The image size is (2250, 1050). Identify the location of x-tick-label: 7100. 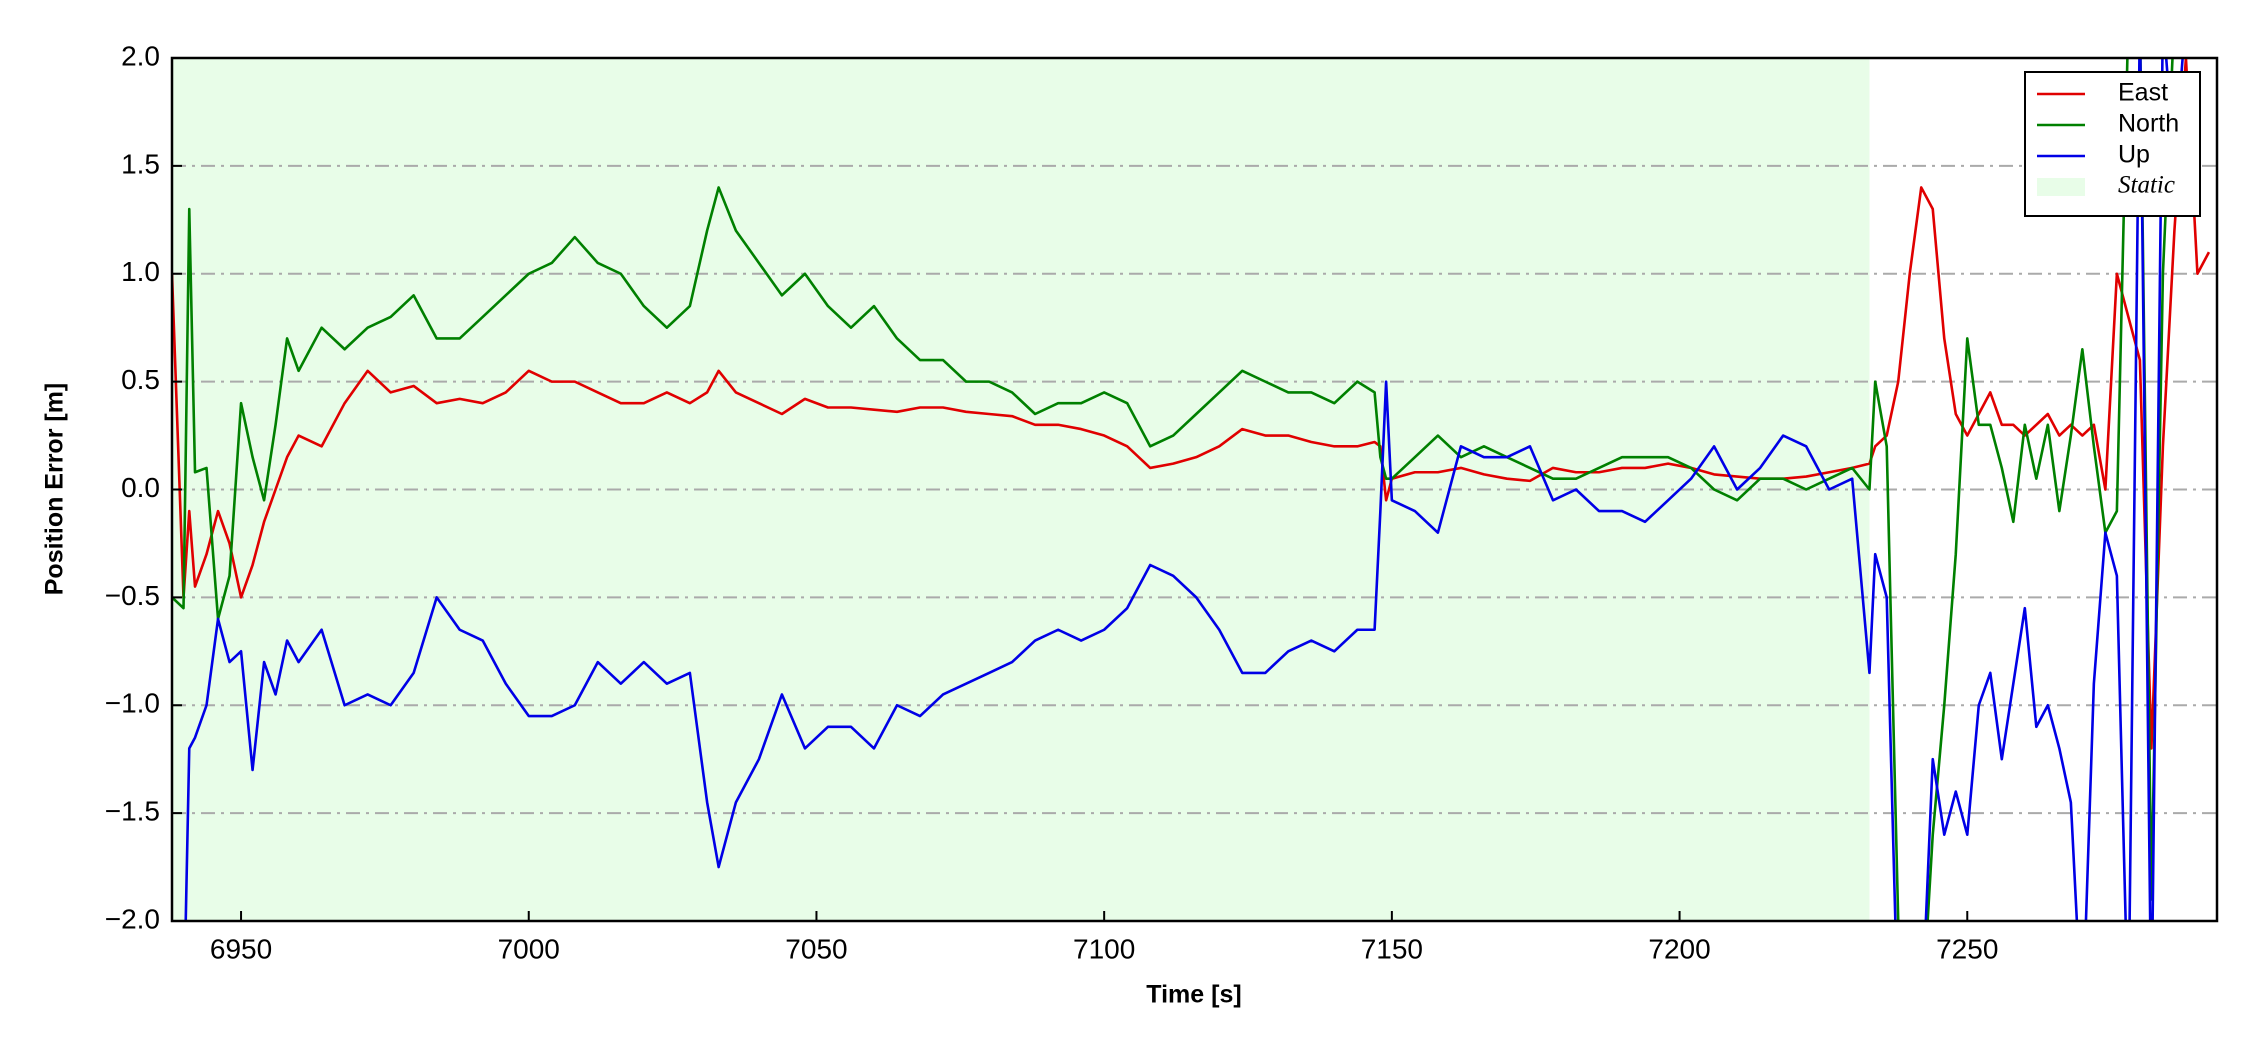
(1104, 948).